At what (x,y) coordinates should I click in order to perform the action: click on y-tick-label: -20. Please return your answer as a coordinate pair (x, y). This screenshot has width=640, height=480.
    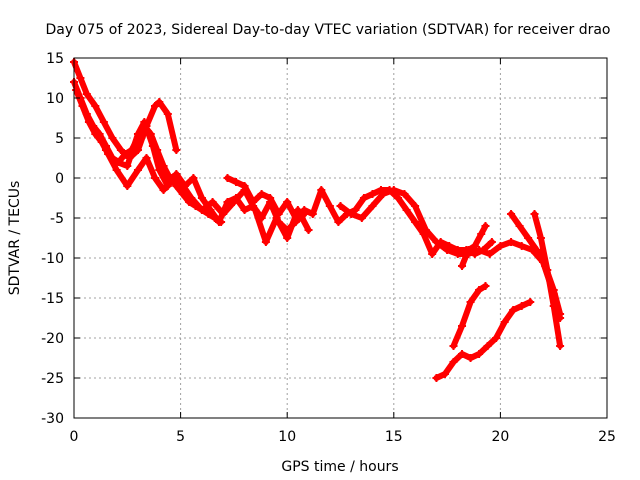
    Looking at the image, I should click on (52, 339).